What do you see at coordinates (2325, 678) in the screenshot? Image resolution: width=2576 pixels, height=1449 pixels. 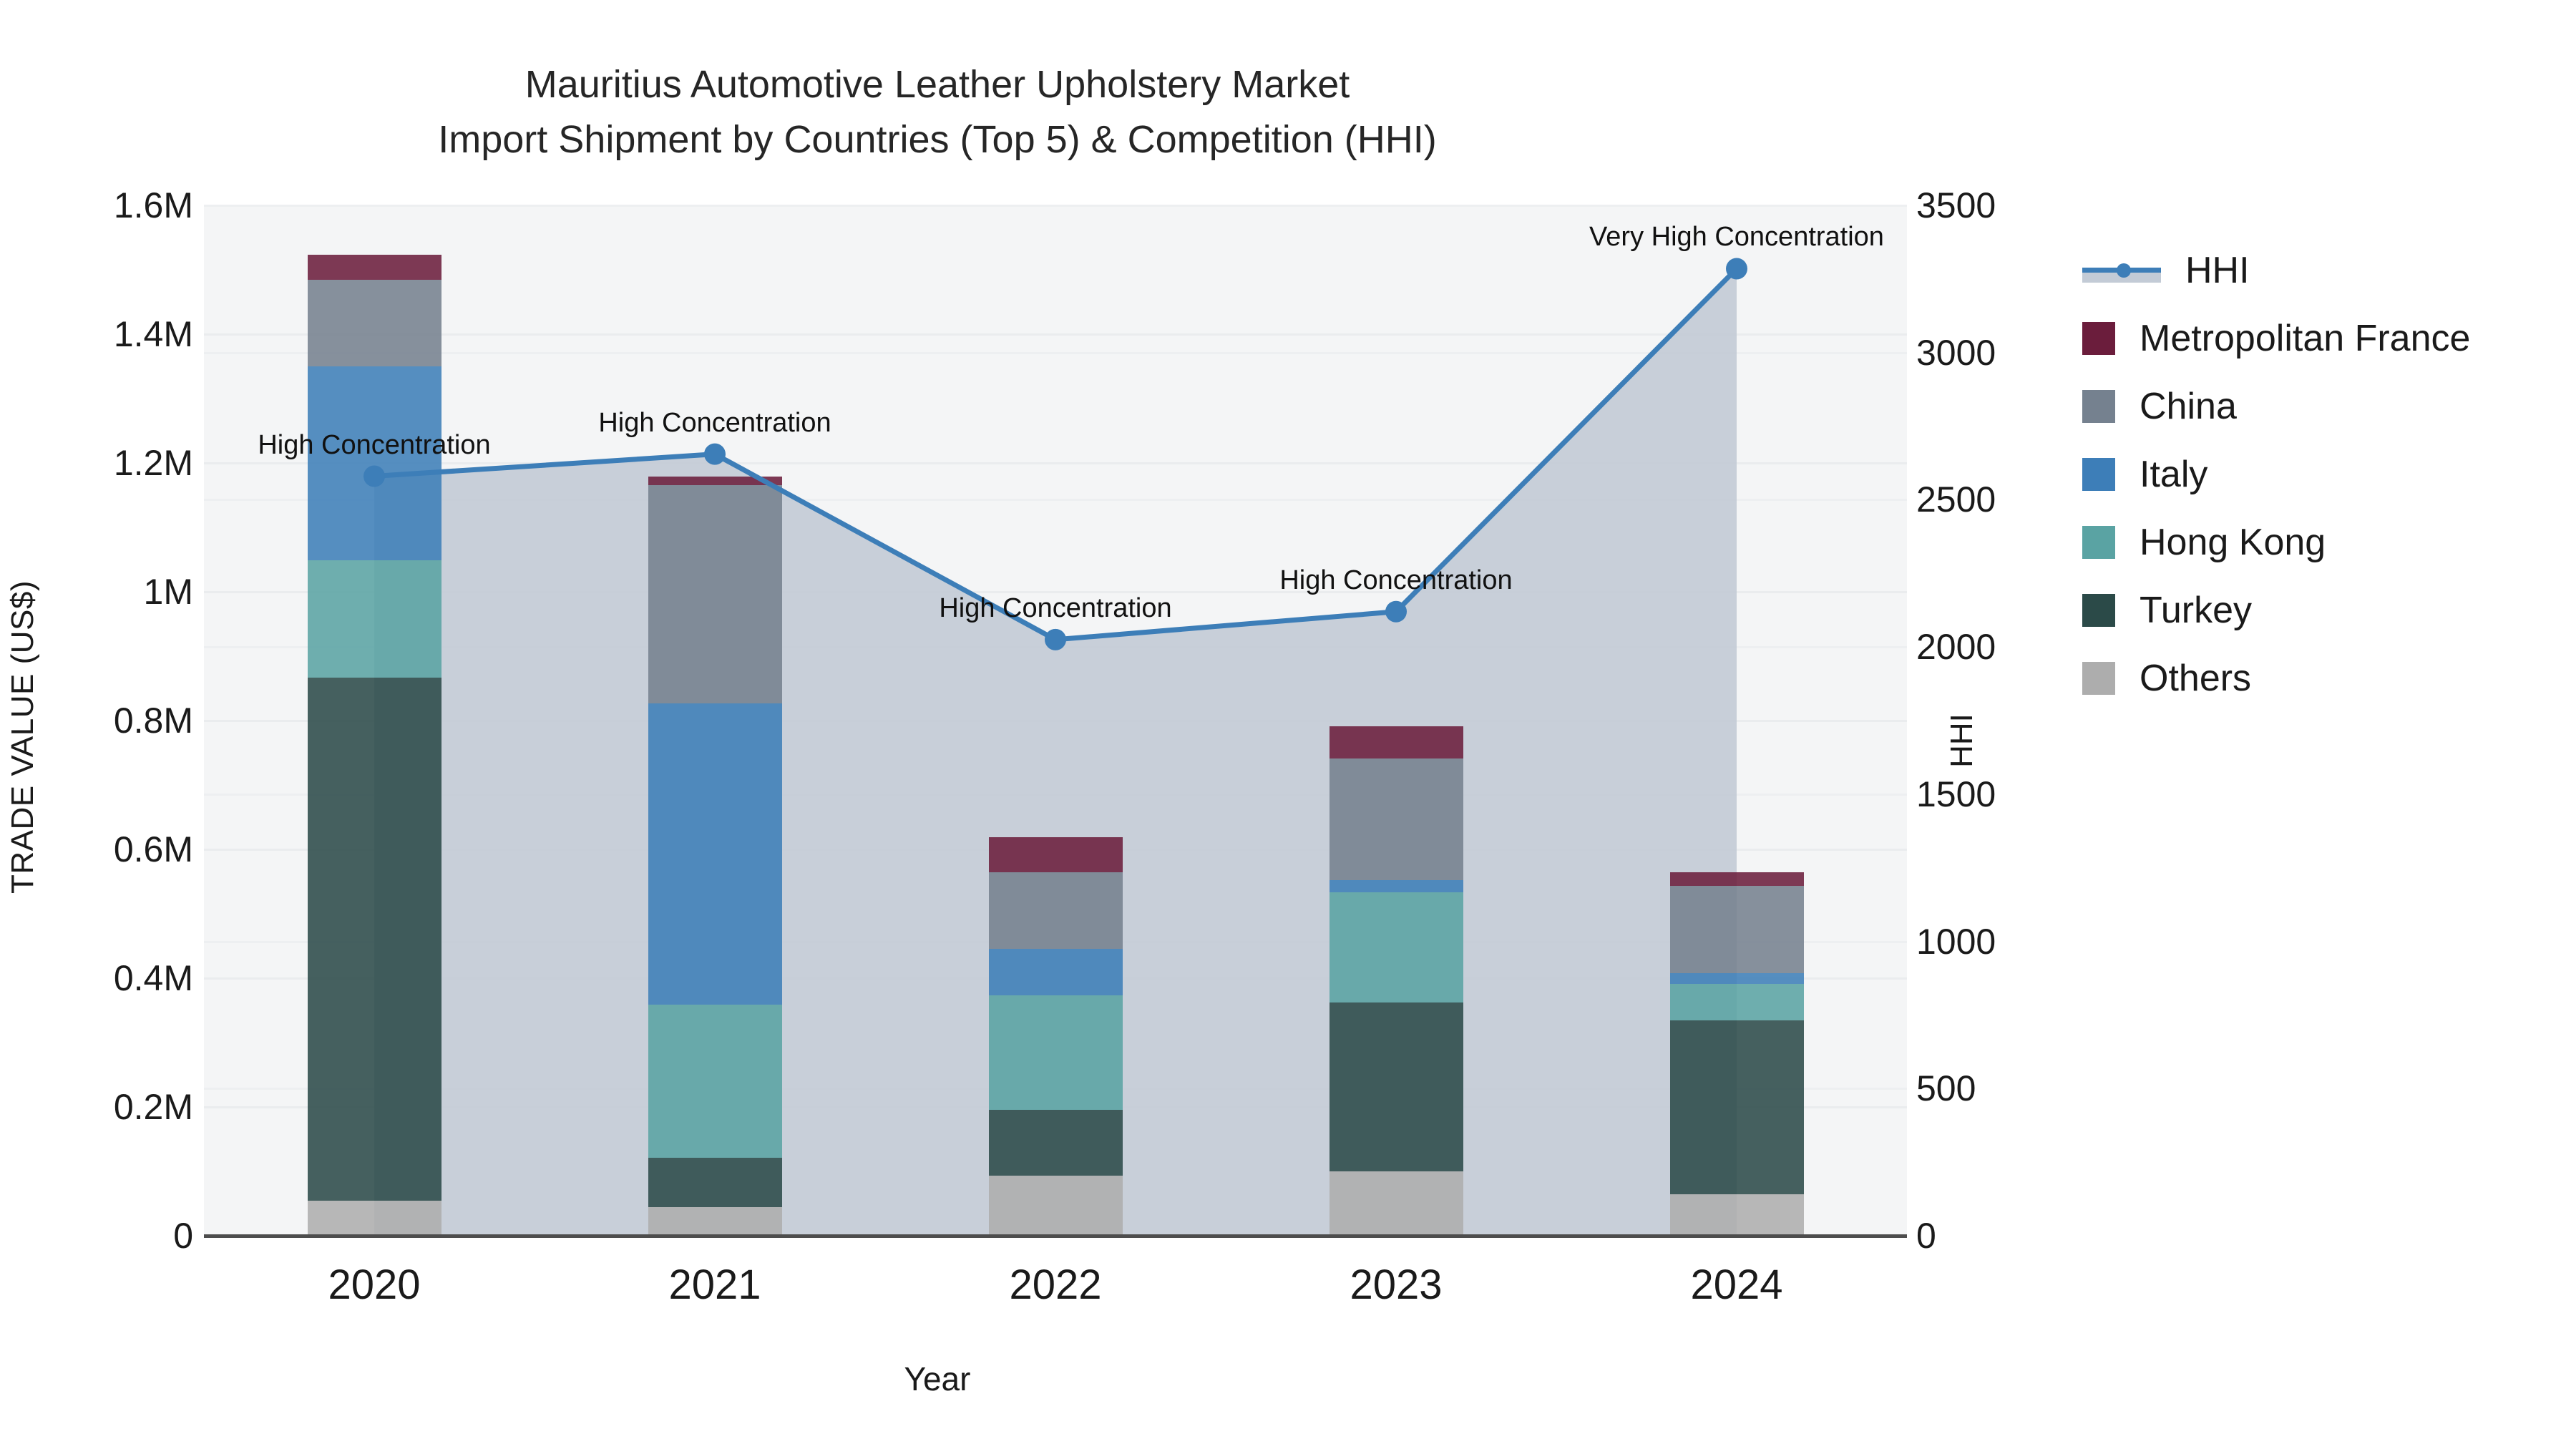 I see `legend-item: Others` at bounding box center [2325, 678].